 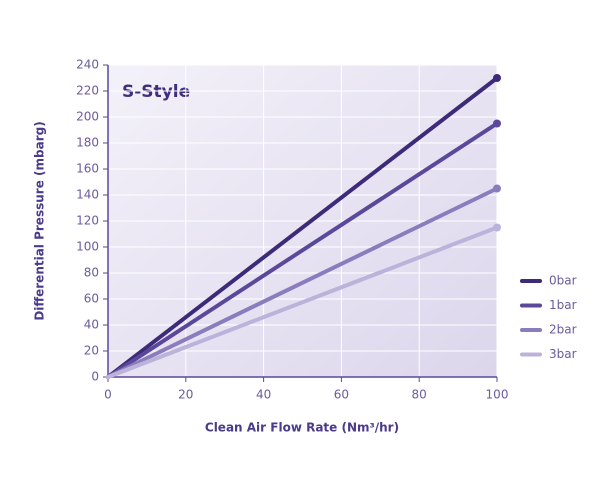 I want to click on y-tick-label: 240, so click(x=87, y=65).